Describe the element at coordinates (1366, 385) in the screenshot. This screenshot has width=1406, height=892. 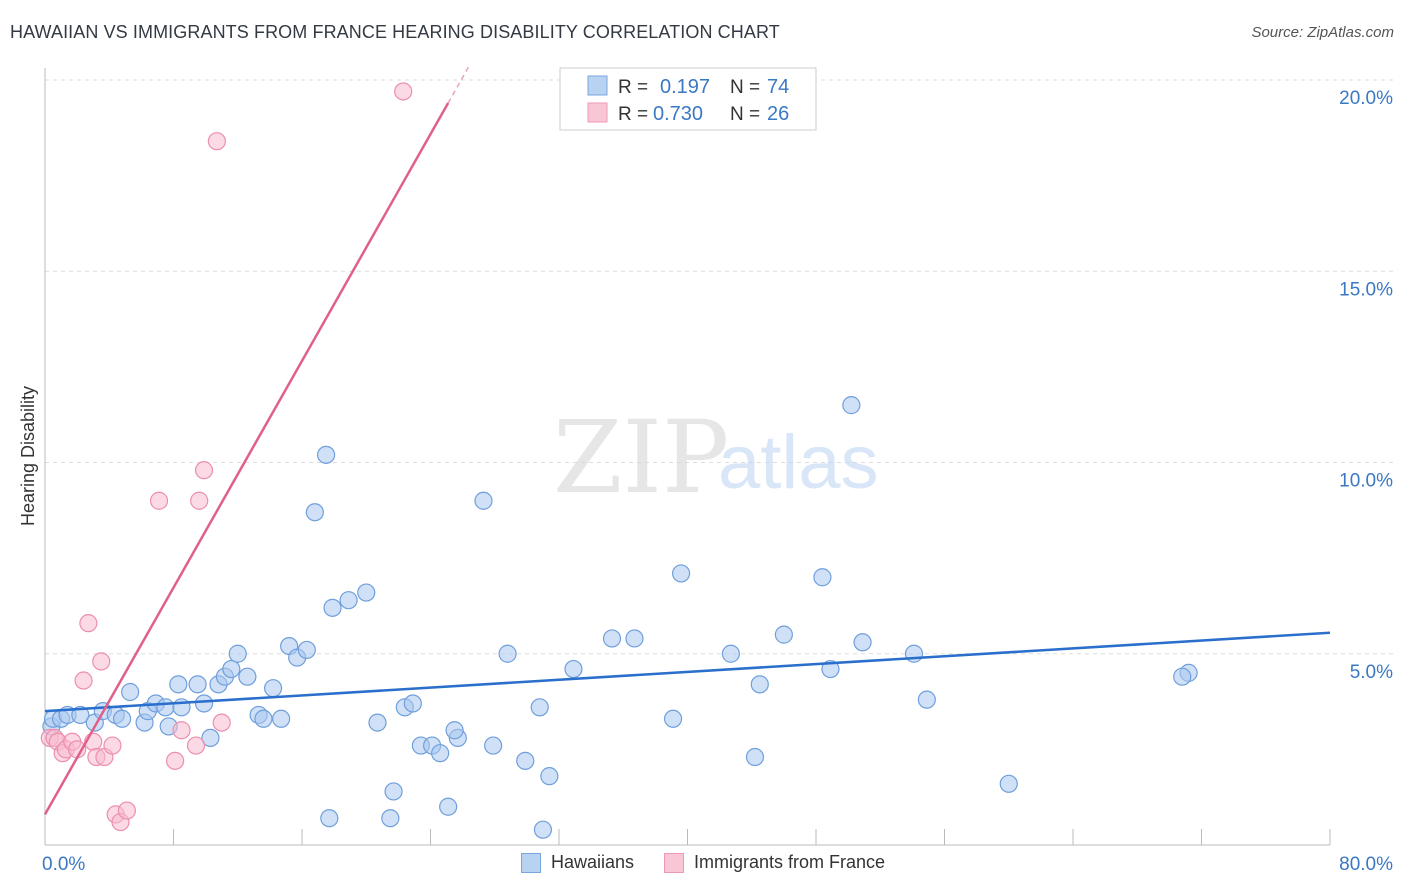
I see `y-tick-labels: 5.0% 10.0% 15.0% 20.0%` at that location.